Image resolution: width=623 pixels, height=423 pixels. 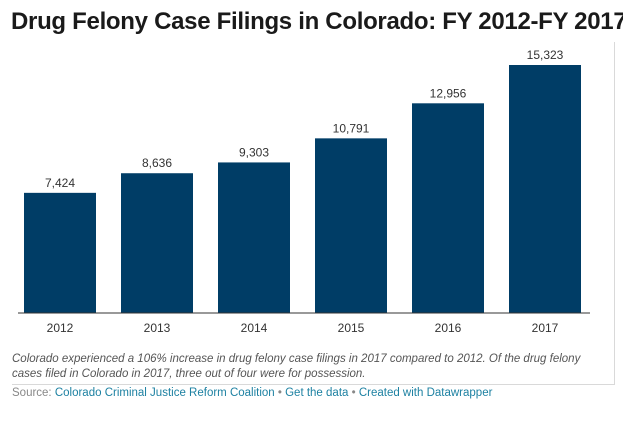 I want to click on x-tick-label-2014: 2014, so click(x=254, y=328).